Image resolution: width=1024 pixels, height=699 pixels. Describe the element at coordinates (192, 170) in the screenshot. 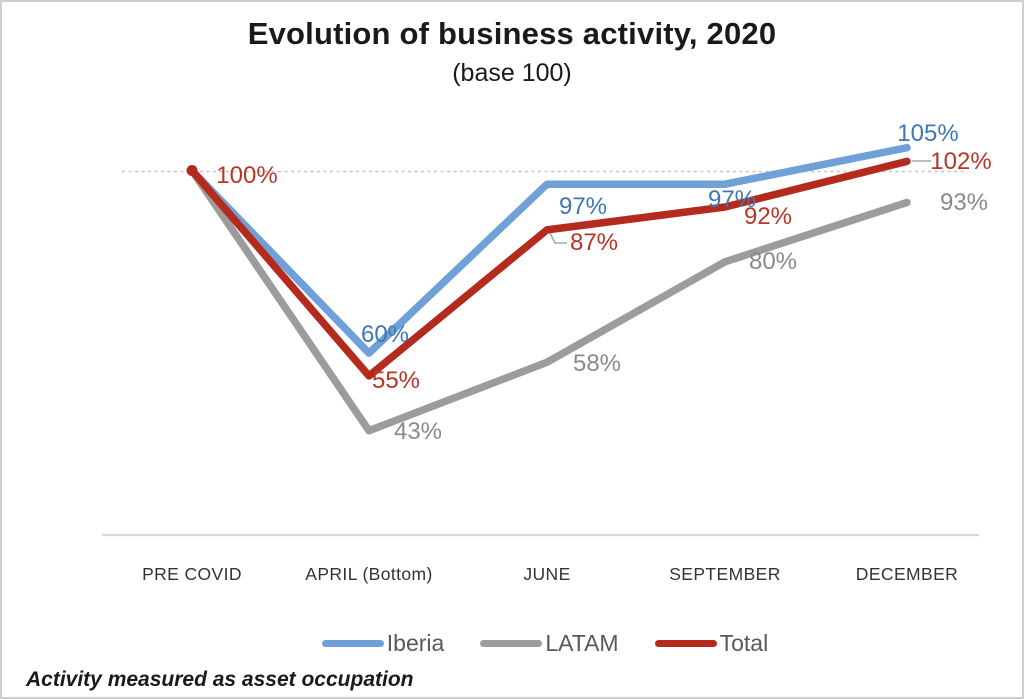

I see `start-point-marker` at that location.